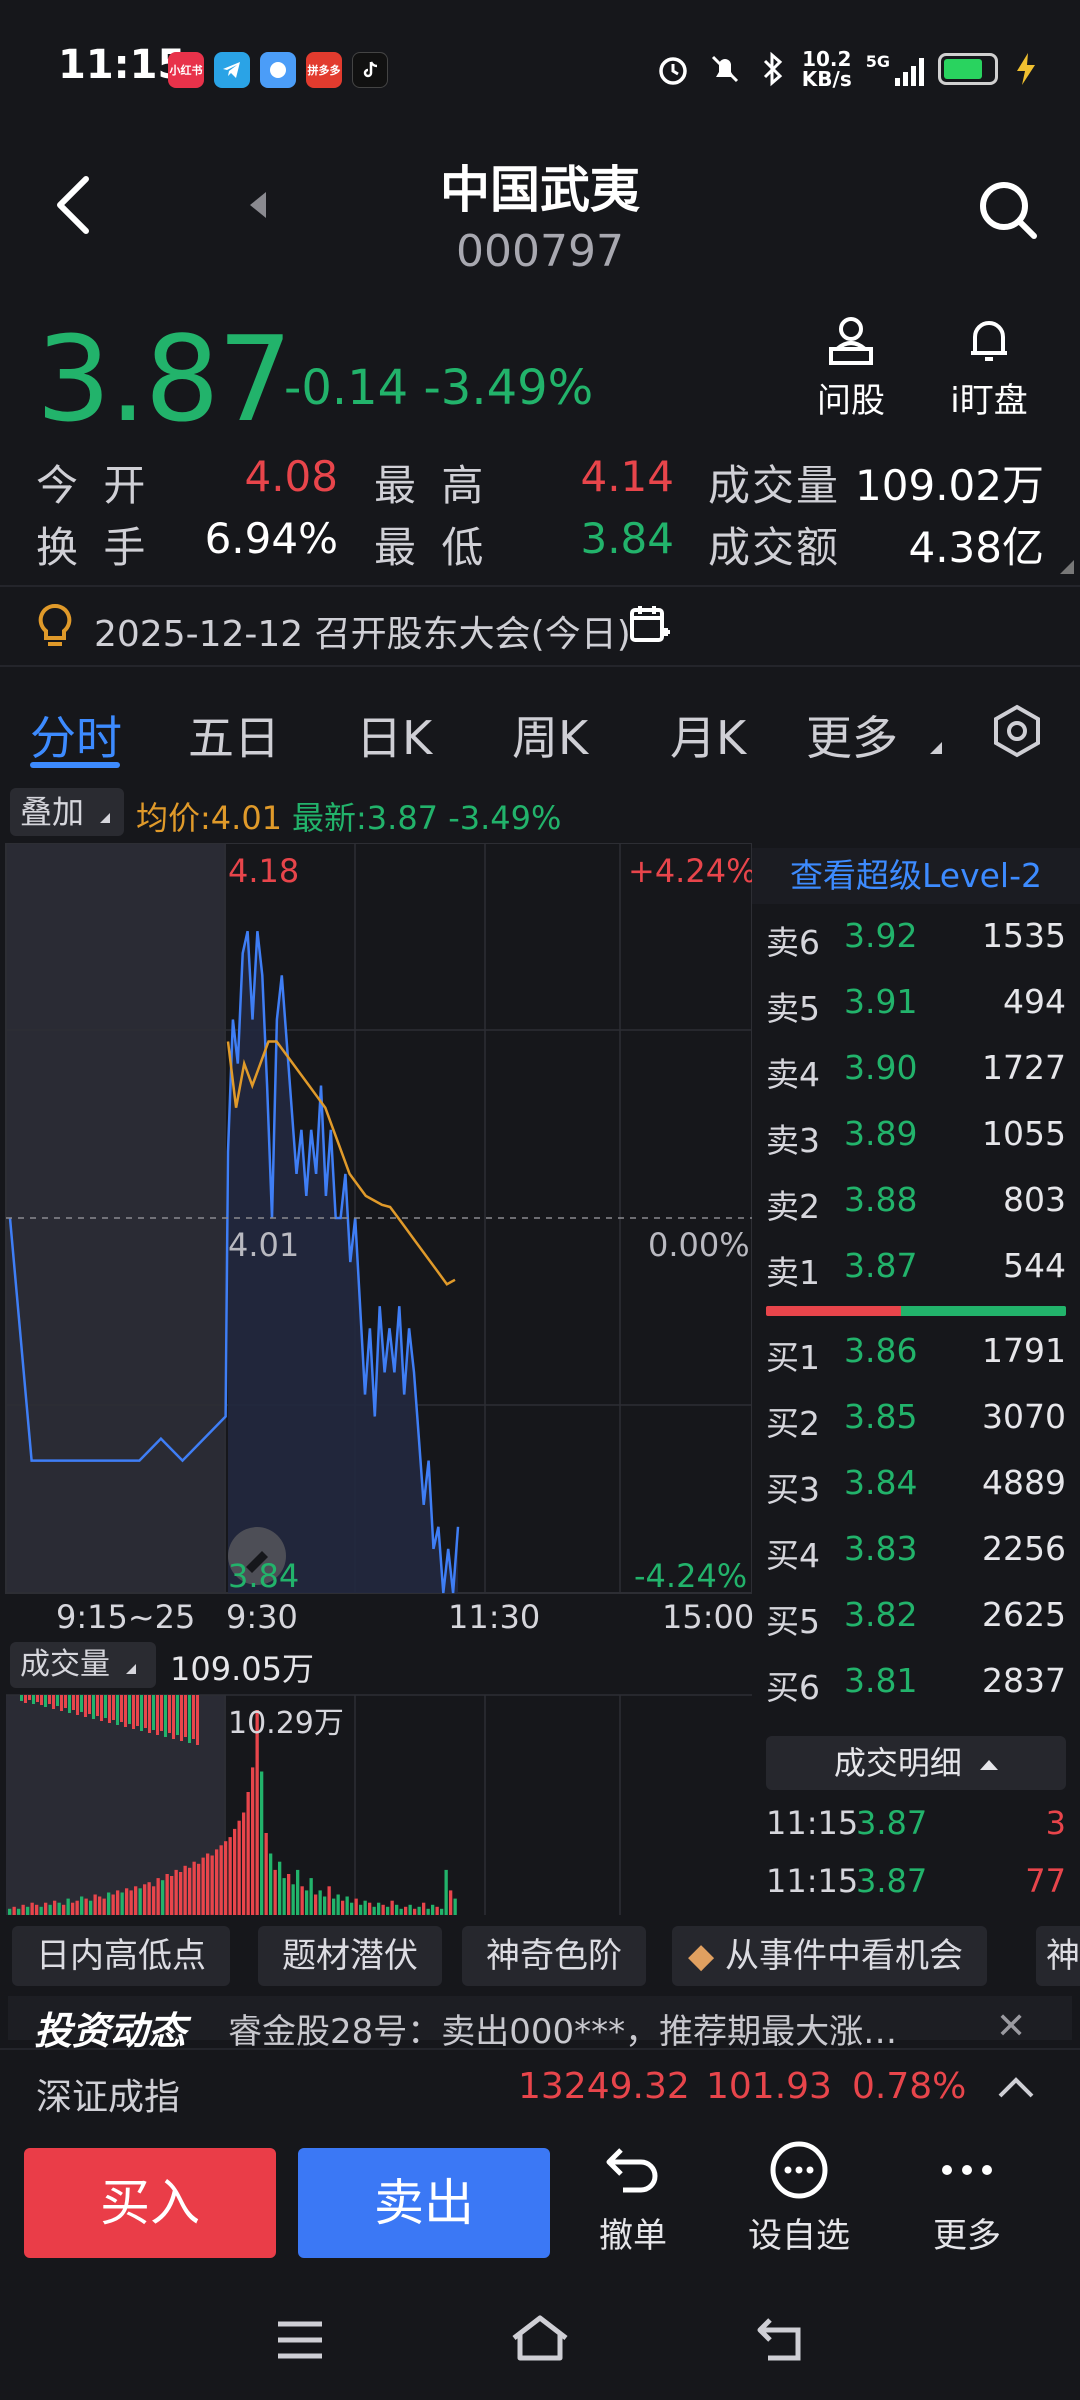 Image resolution: width=1080 pixels, height=2400 pixels. What do you see at coordinates (76, 738) in the screenshot?
I see `tab-intraday: 分时` at bounding box center [76, 738].